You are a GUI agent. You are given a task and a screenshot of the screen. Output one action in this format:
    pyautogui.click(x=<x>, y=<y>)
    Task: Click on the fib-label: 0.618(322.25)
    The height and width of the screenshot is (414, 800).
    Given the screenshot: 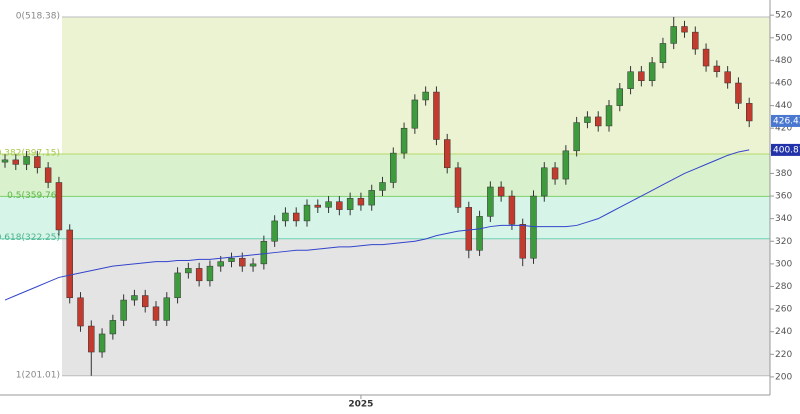 What is the action you would take?
    pyautogui.click(x=30, y=238)
    